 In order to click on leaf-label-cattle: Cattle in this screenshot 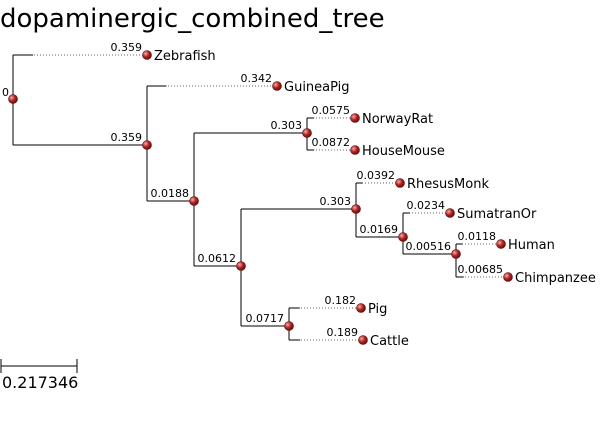, I will do `click(389, 341)`.